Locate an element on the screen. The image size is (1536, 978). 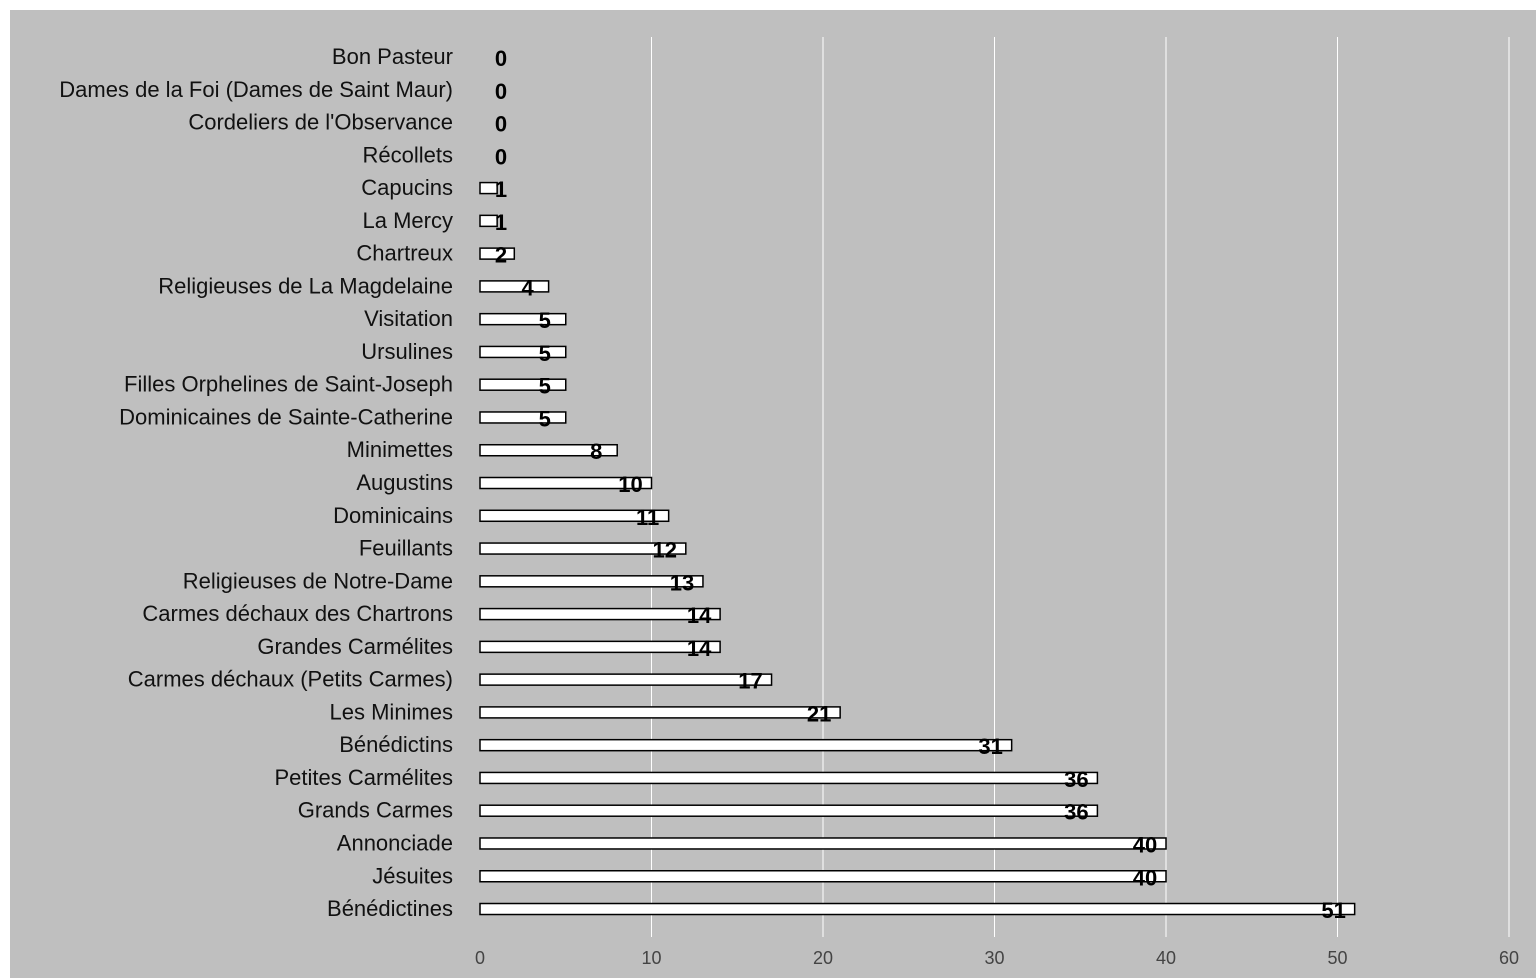
category-label: Jésuites is located at coordinates (412, 875).